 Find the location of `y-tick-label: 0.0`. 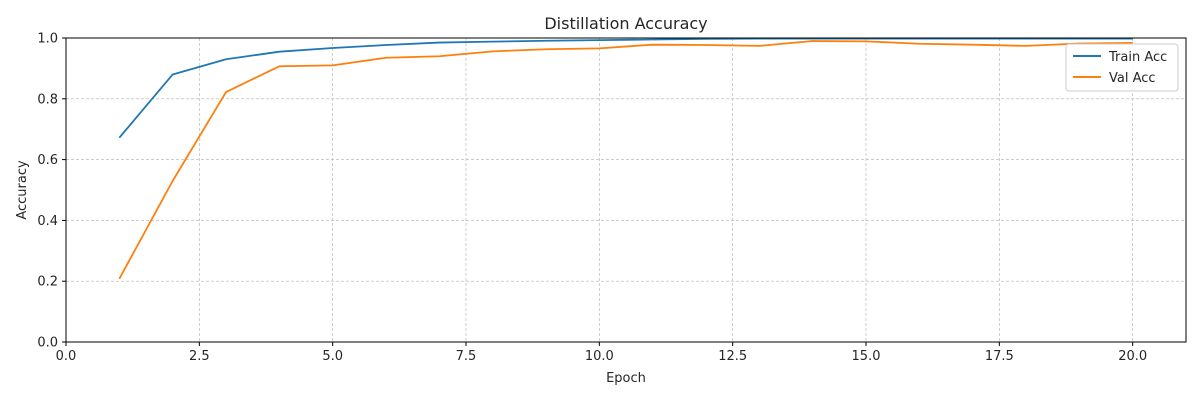

y-tick-label: 0.0 is located at coordinates (47, 343).